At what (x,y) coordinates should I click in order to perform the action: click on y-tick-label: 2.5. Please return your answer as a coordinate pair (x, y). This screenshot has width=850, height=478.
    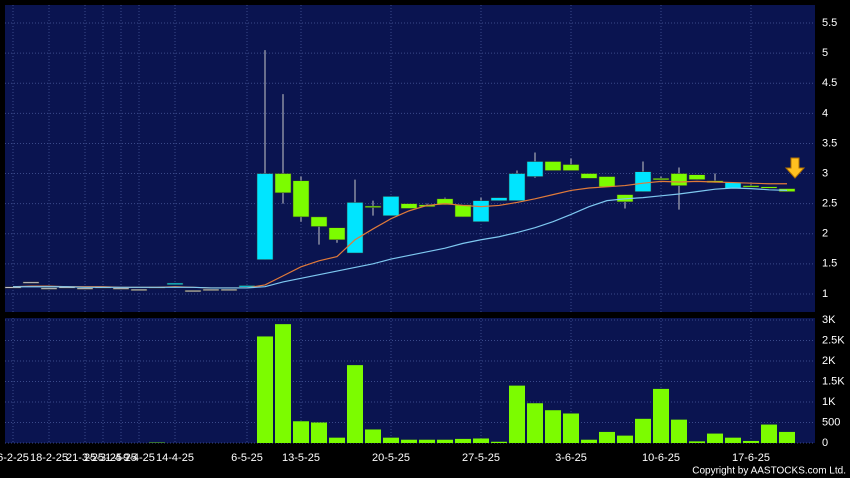
    Looking at the image, I should click on (829, 204).